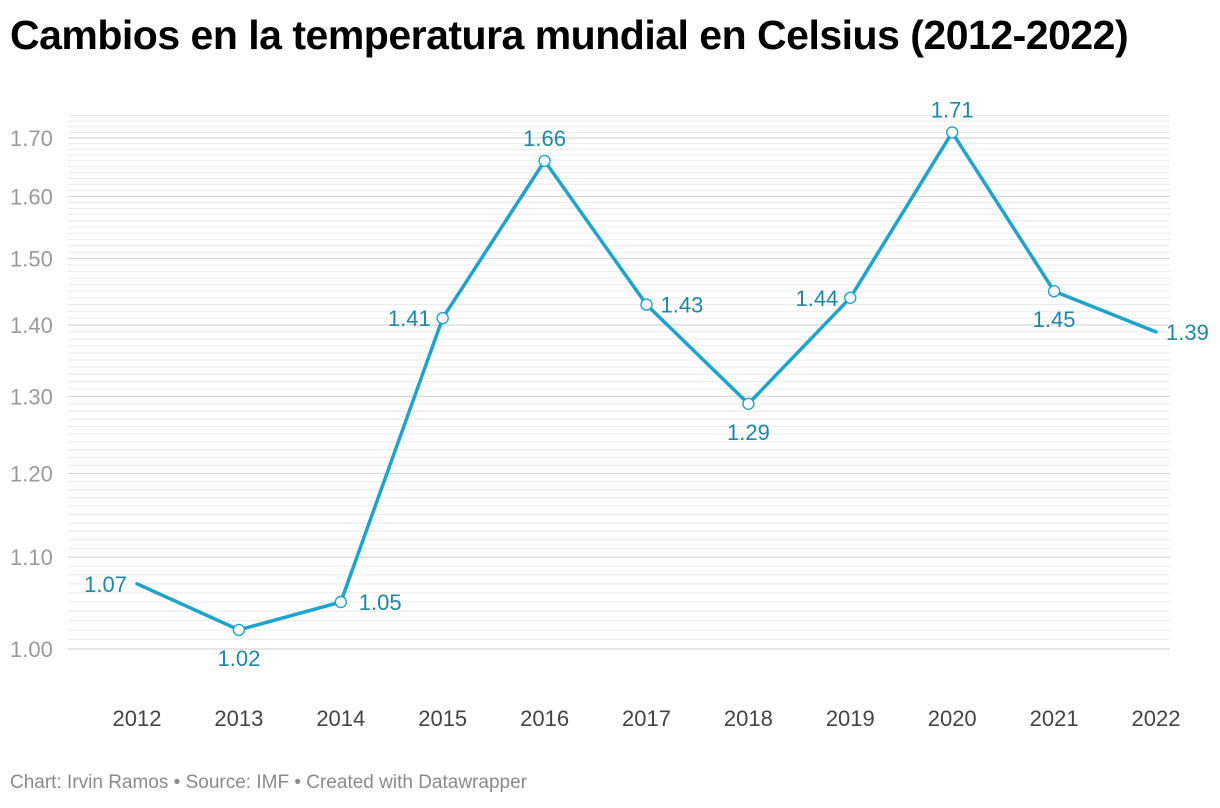  Describe the element at coordinates (442, 718) in the screenshot. I see `x-tick-label: 2015` at that location.